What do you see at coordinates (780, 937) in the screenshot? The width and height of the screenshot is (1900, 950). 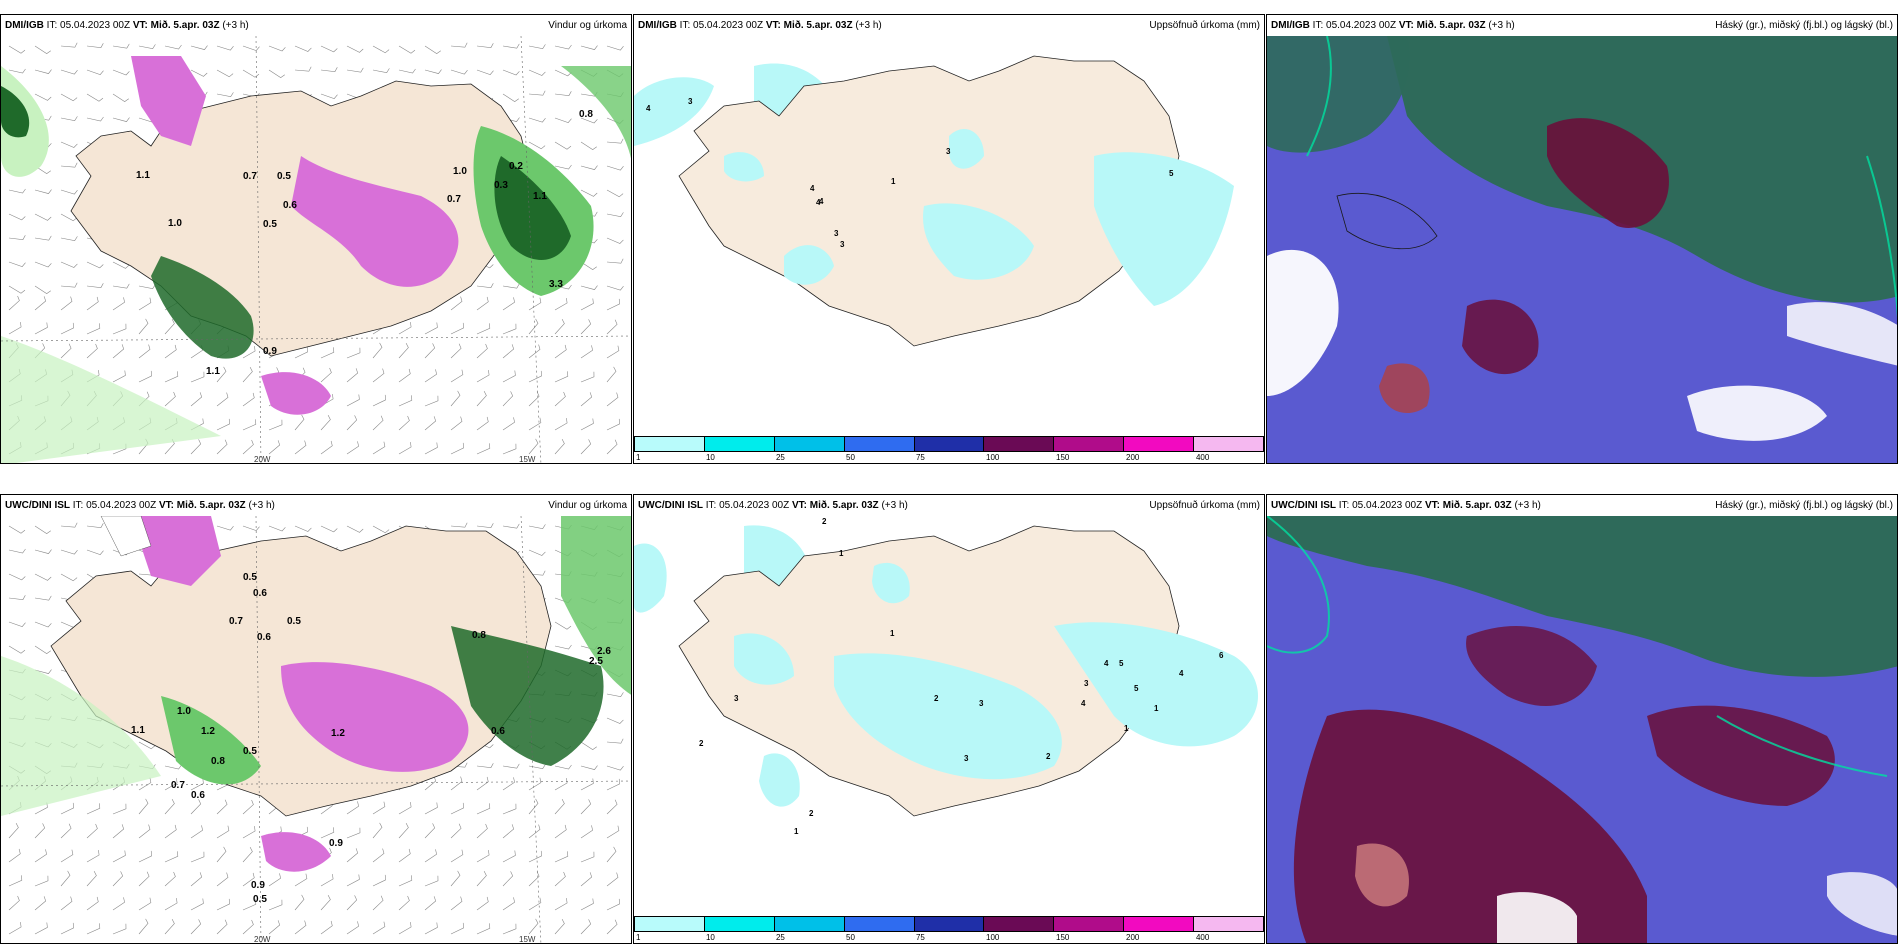 I see `colorbar-tick: 25` at bounding box center [780, 937].